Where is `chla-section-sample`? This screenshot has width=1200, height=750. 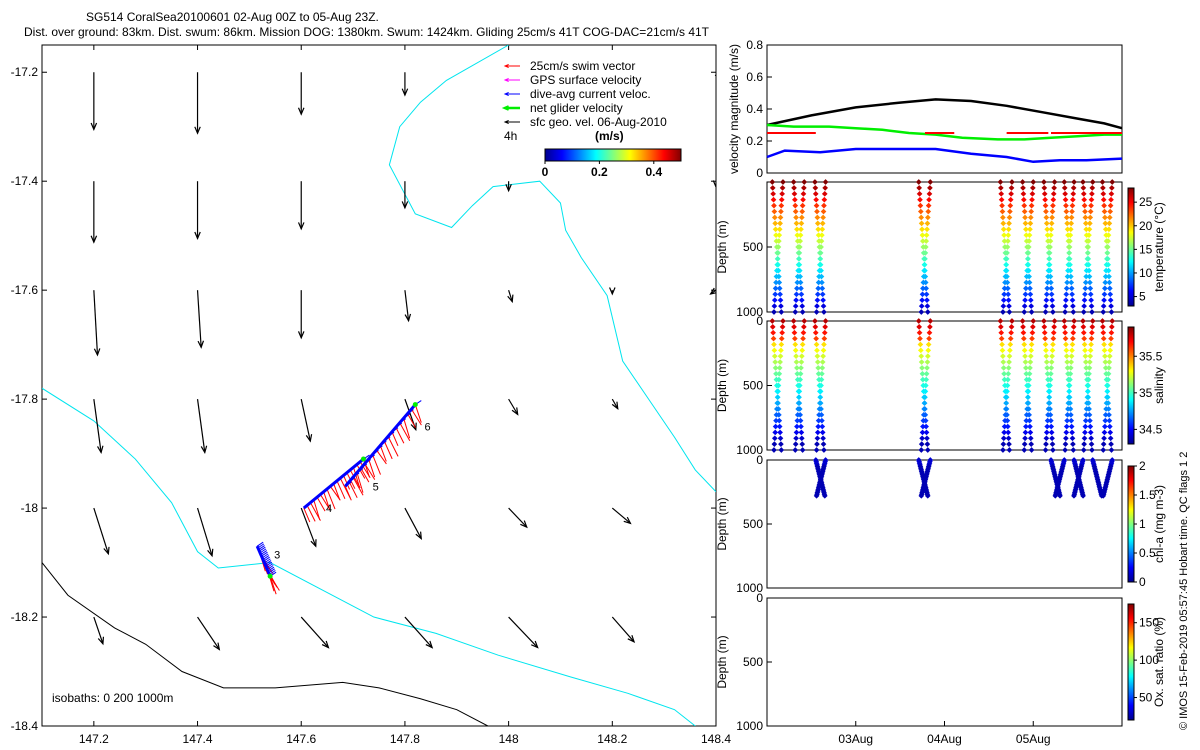
chla-section-sample is located at coordinates (1083, 496).